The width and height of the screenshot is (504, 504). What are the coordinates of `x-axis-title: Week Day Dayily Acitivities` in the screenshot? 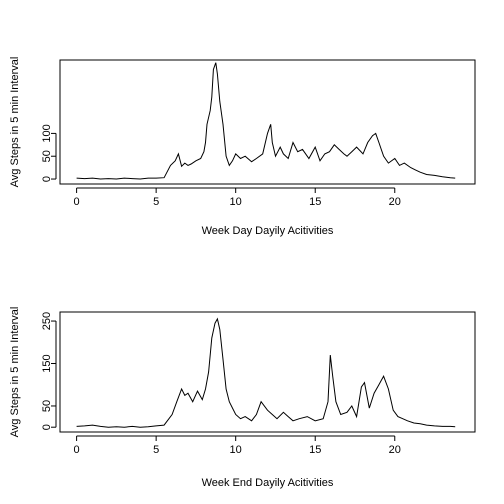 It's located at (268, 231).